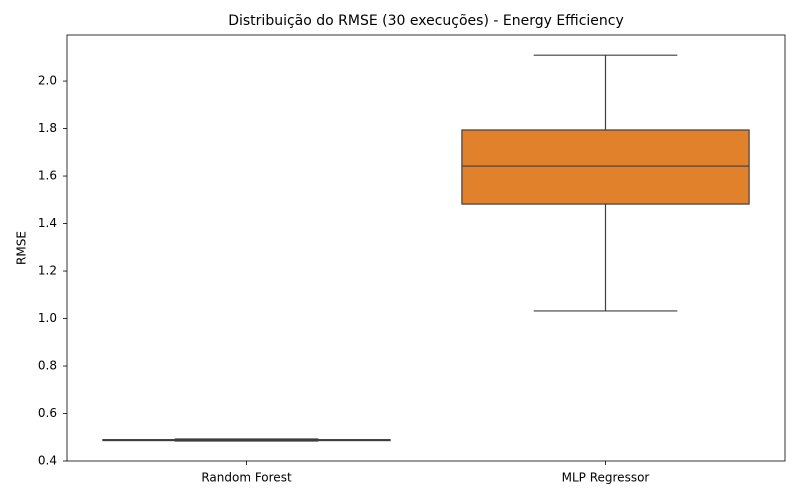  What do you see at coordinates (47, 176) in the screenshot?
I see `y-tick-label: 1.6` at bounding box center [47, 176].